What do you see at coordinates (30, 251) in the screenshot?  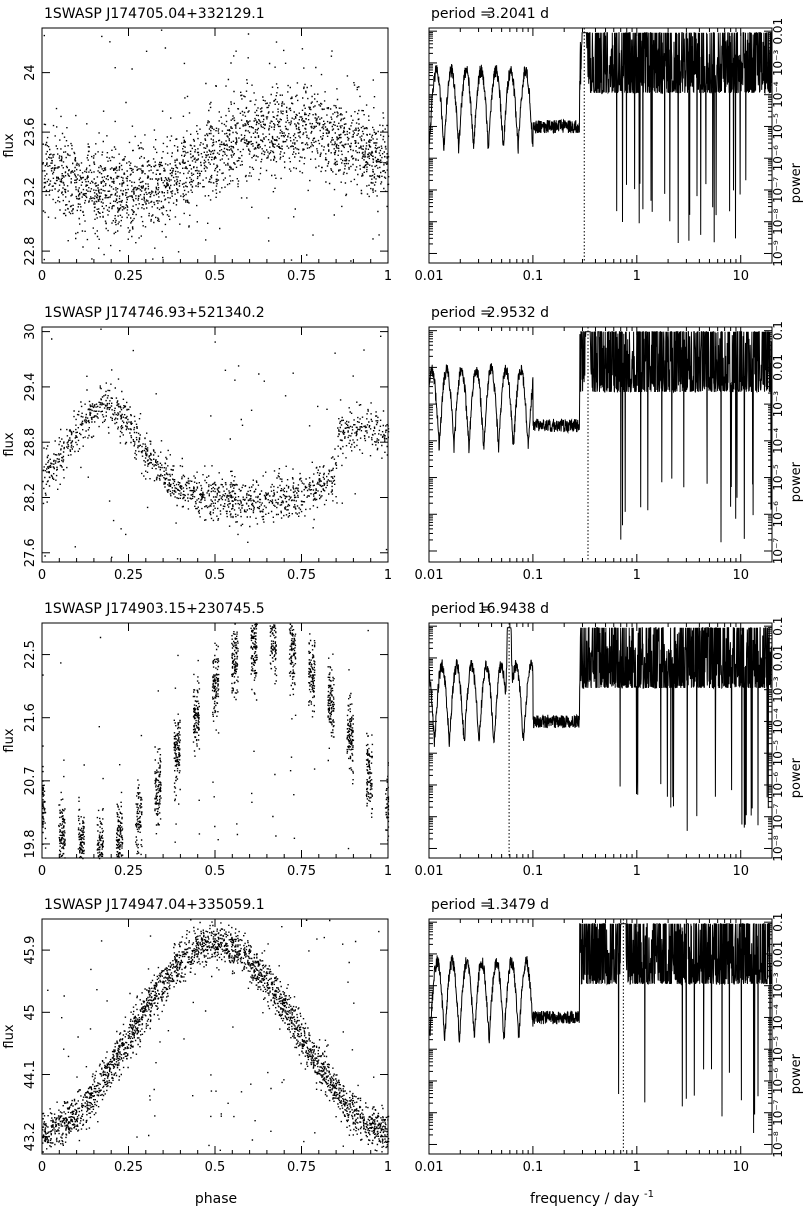 I see `flux-tick-label: 22.8` at bounding box center [30, 251].